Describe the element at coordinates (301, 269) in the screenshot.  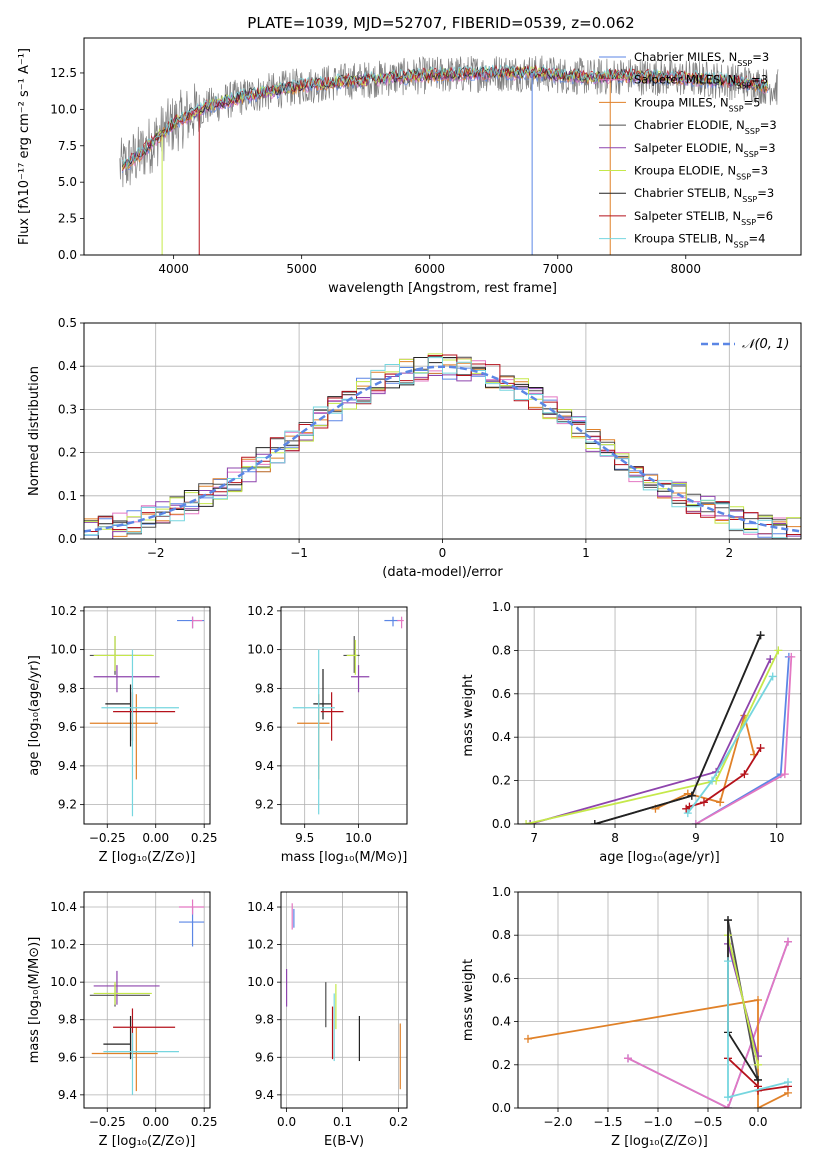
I see `x-tick-label: 5000` at that location.